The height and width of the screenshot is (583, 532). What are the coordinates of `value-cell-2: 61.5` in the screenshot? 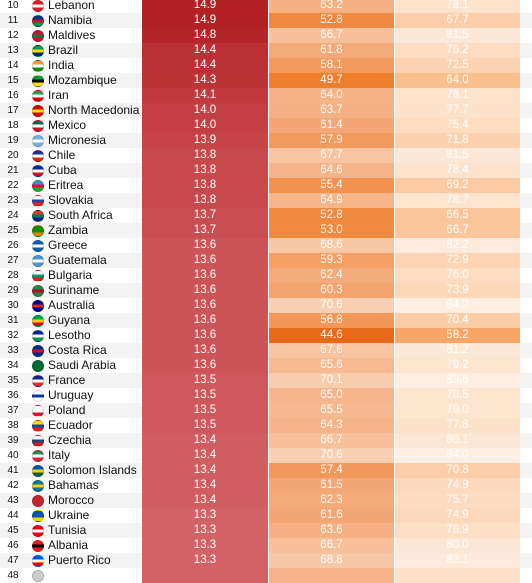 It's located at (331, 485).